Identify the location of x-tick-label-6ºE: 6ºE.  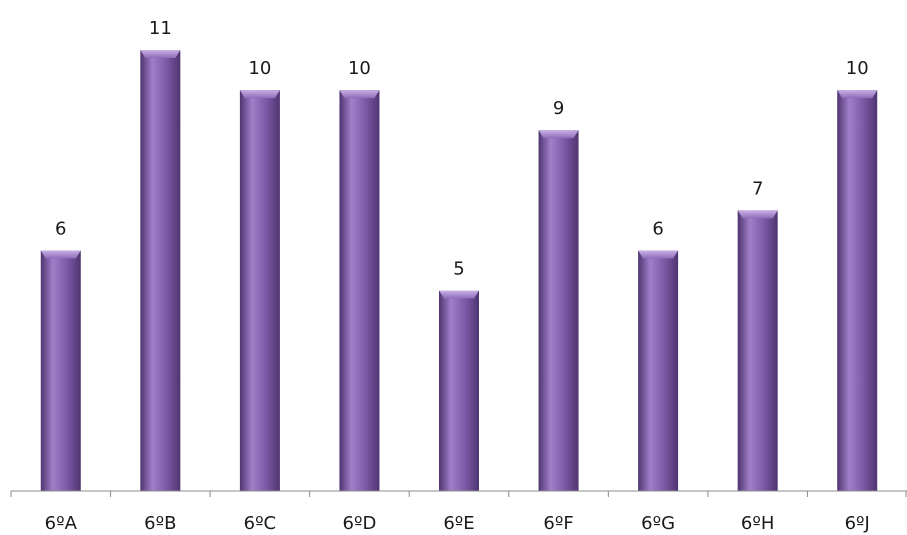
(458, 523).